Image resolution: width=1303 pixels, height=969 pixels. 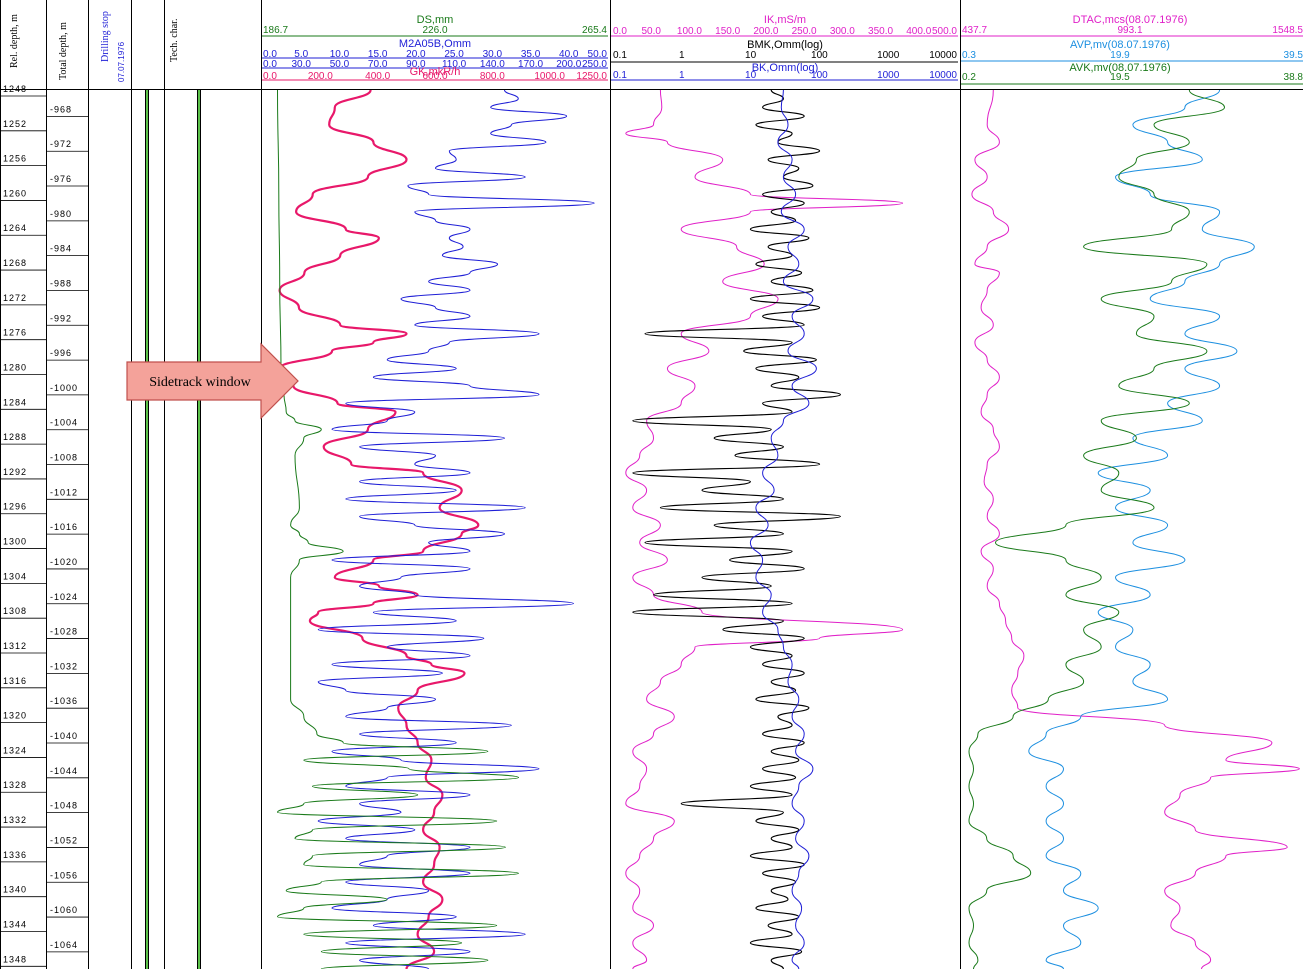 I want to click on ik-tick-label: 150.0, so click(x=727, y=31).